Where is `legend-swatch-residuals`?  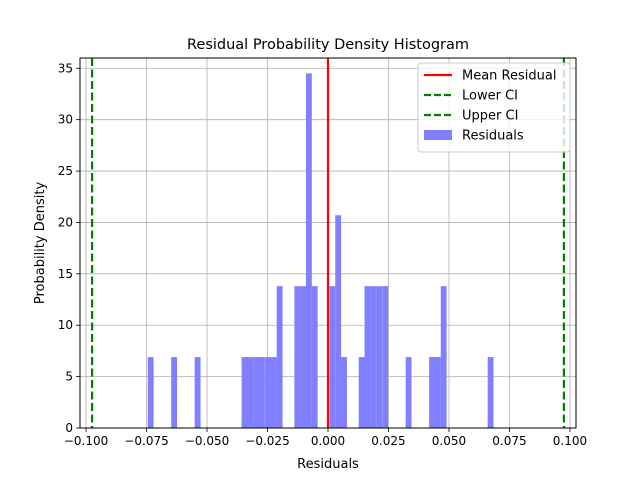
legend-swatch-residuals is located at coordinates (438, 135).